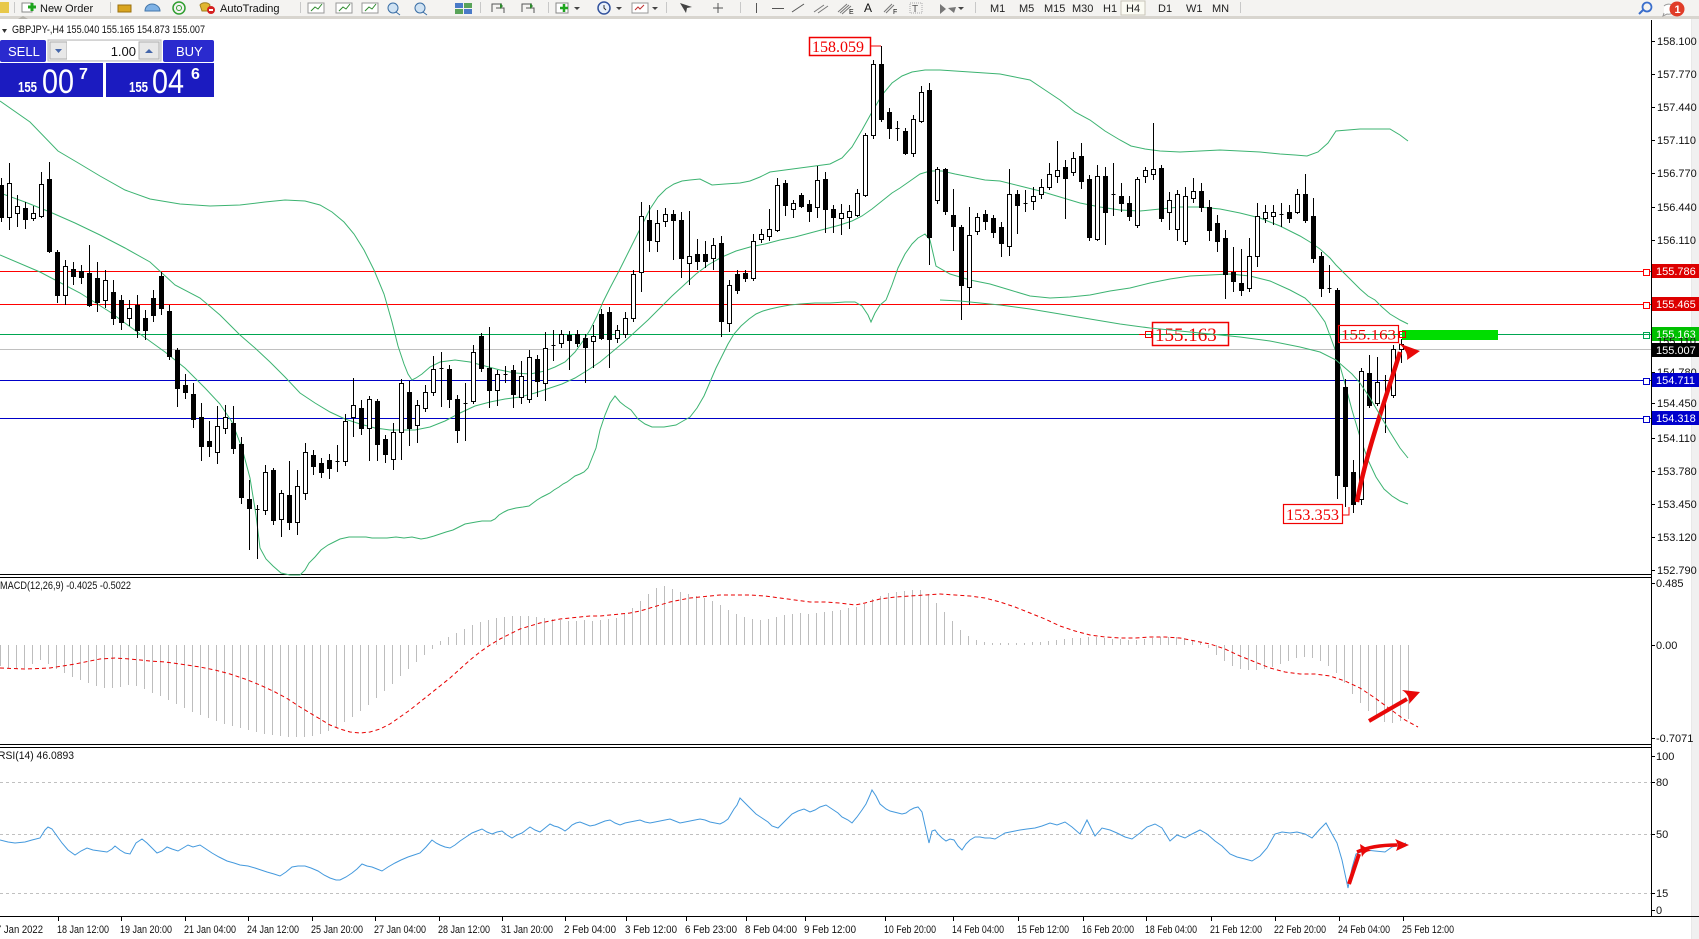 This screenshot has height=939, width=1699. What do you see at coordinates (1026, 9) in the screenshot?
I see `svg-text: M5` at bounding box center [1026, 9].